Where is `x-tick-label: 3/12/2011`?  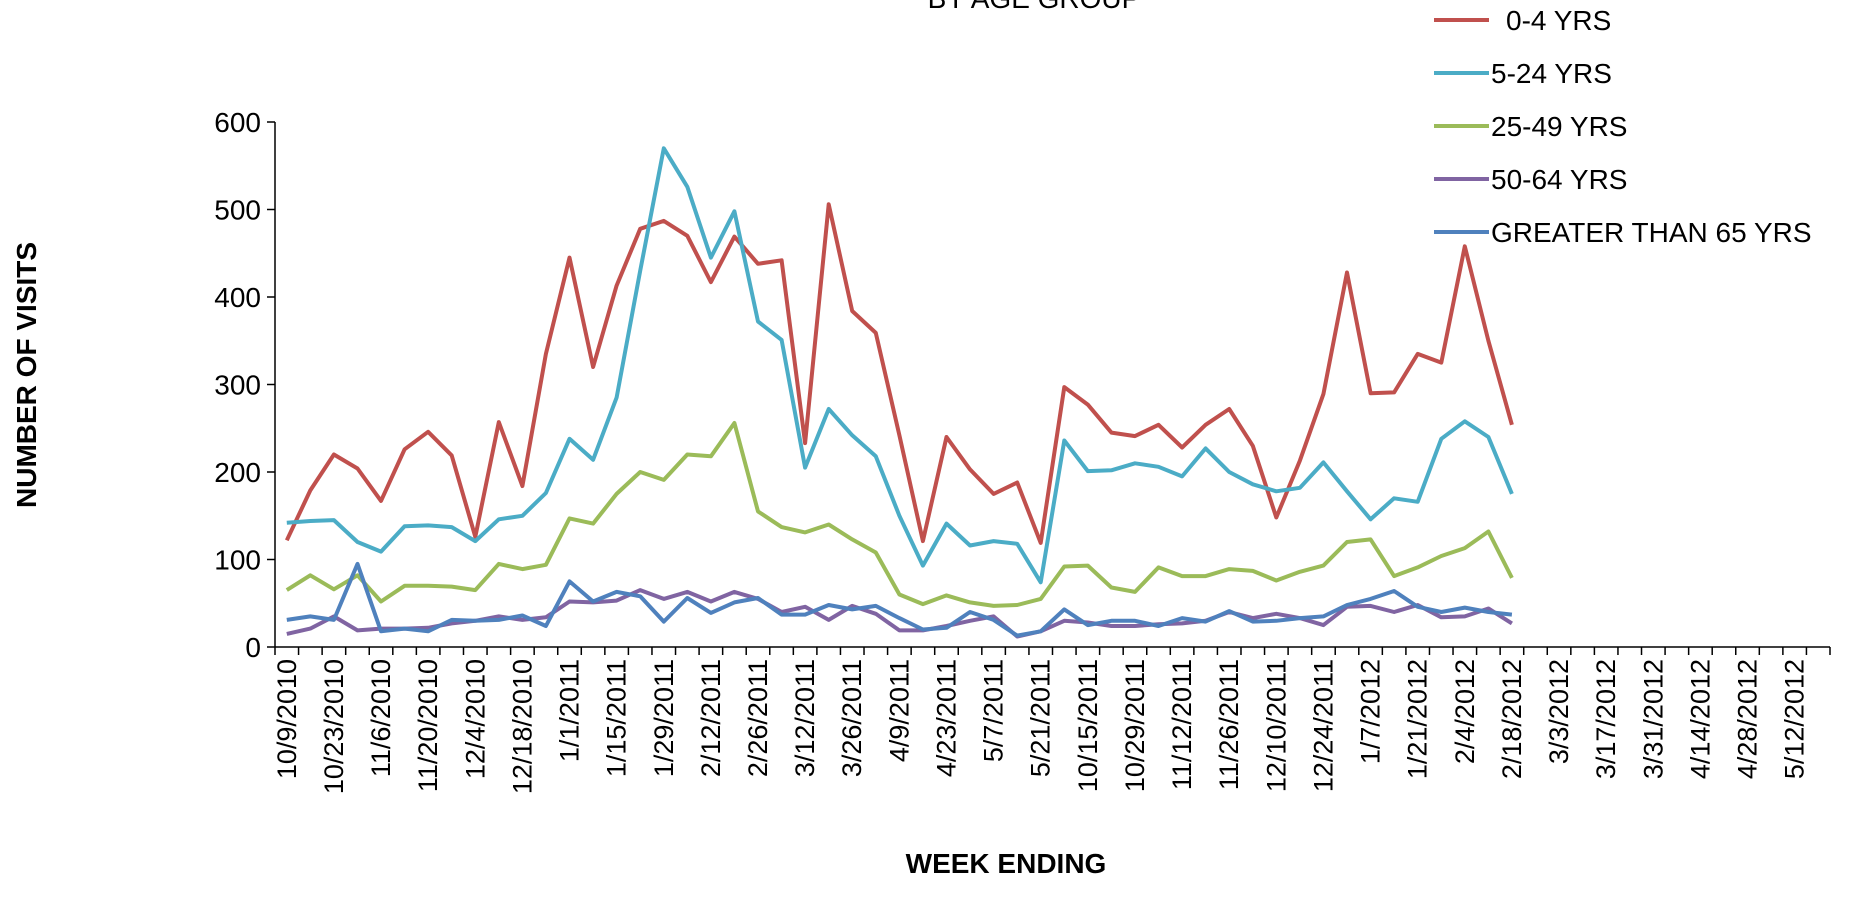
x-tick-label: 3/12/2011 is located at coordinates (805, 718).